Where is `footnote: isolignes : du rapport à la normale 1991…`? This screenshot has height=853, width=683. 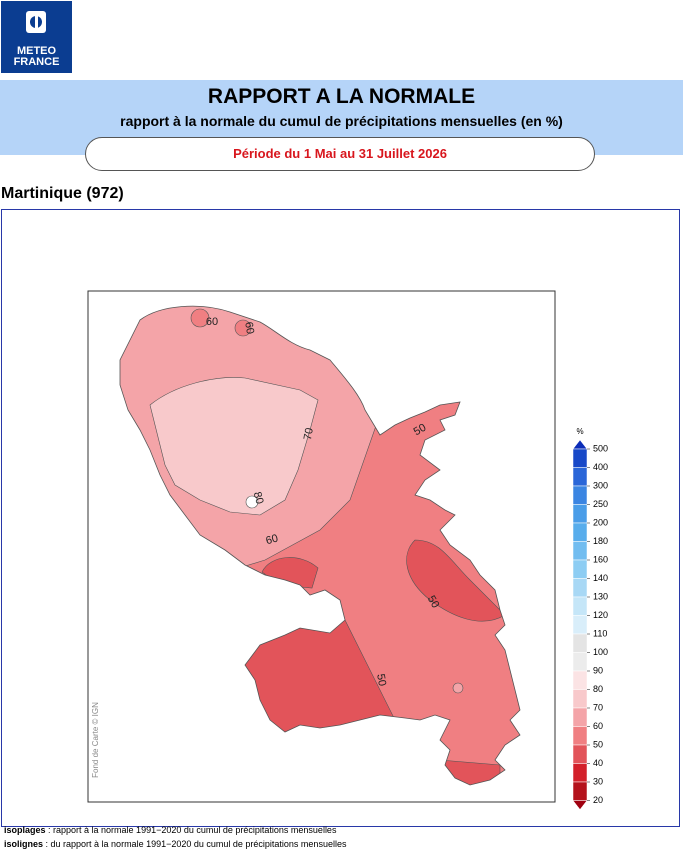 footnote: isolignes : du rapport à la normale 1991… is located at coordinates (175, 844).